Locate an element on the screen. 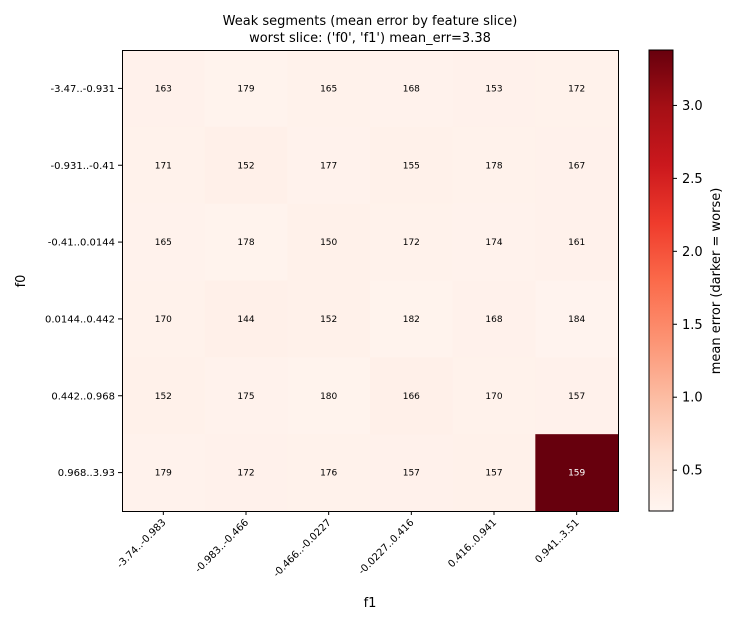  y-tick-label: -3.47..-0.931 is located at coordinates (83, 89).